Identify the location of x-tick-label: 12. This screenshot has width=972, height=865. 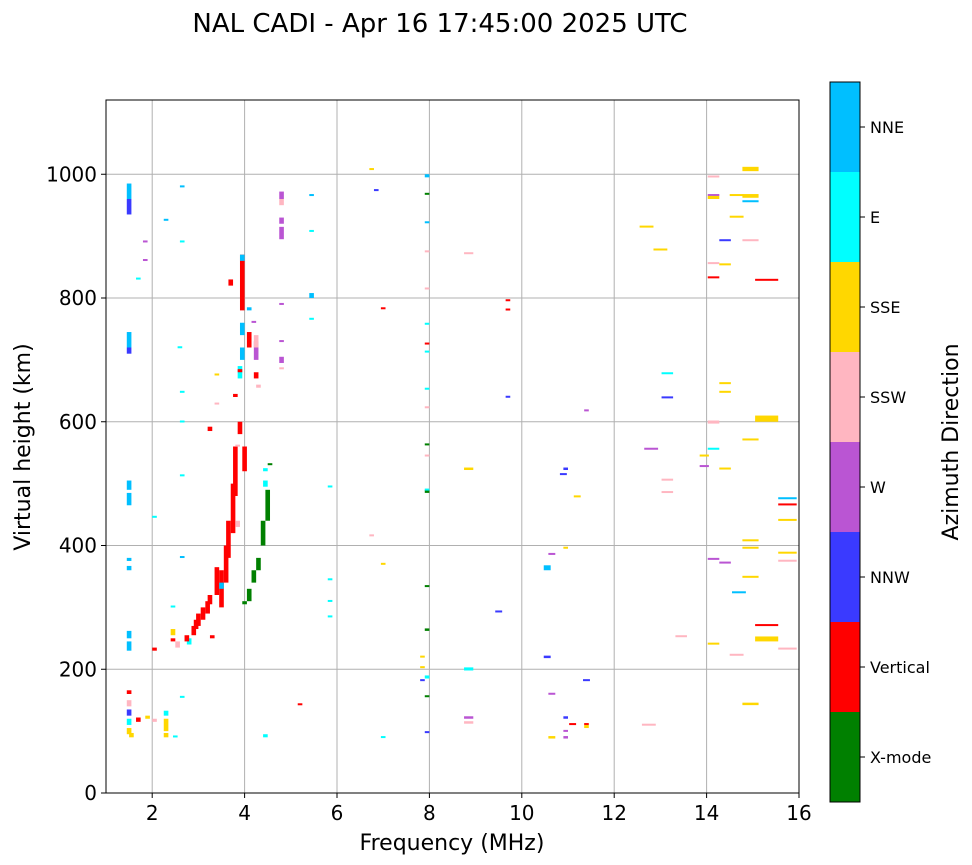
(613, 813).